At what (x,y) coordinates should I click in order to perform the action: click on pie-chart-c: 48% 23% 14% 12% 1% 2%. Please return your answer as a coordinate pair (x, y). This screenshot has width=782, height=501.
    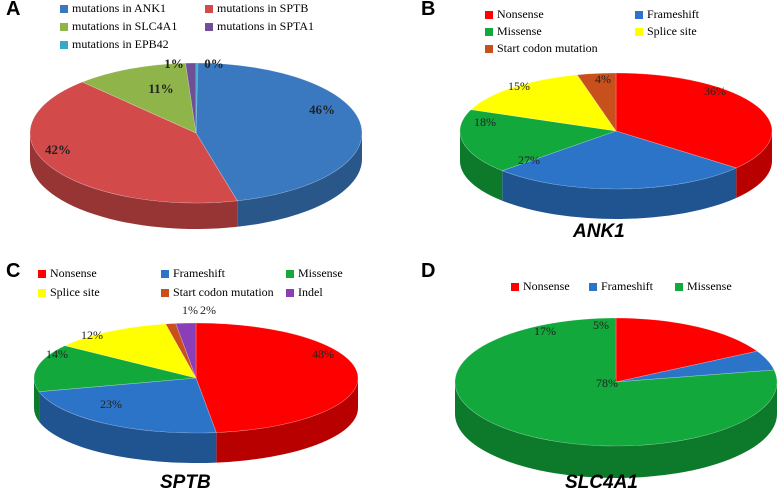
    Looking at the image, I should click on (196, 383).